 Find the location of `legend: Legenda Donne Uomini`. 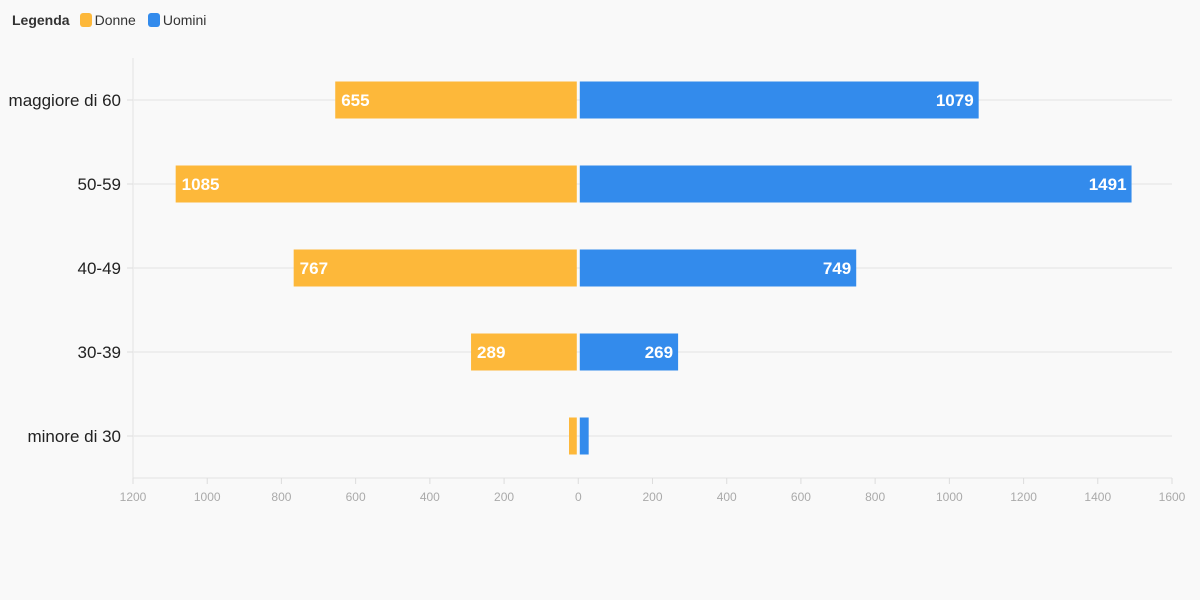

legend: Legenda Donne Uomini is located at coordinates (112, 20).